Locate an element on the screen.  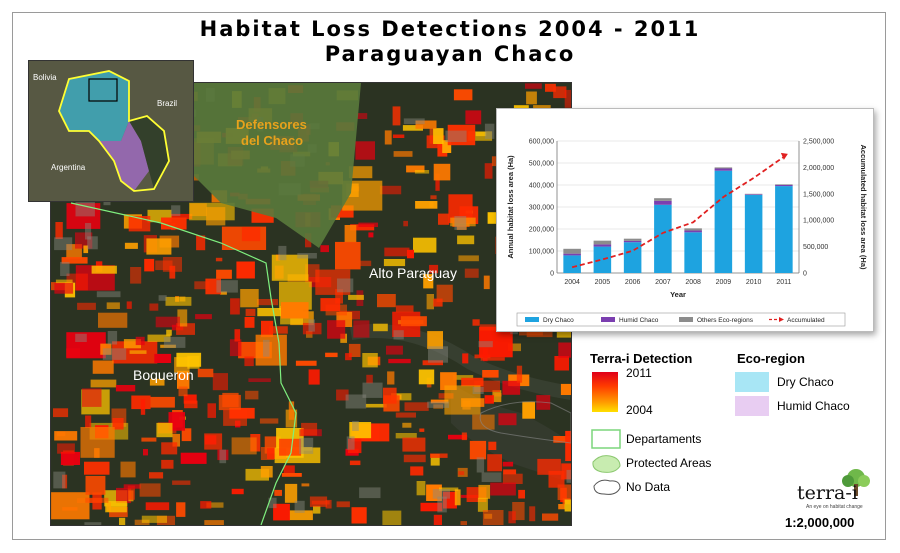
terra-i-logo: terra-i is located at coordinates (827, 493).